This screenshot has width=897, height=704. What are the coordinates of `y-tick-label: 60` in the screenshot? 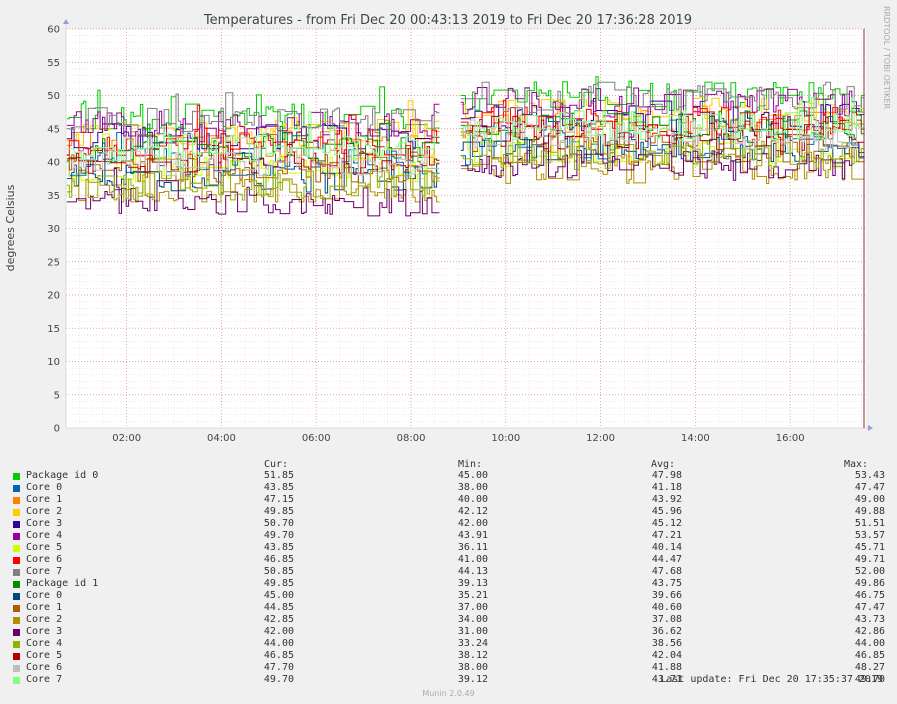 It's located at (53, 30).